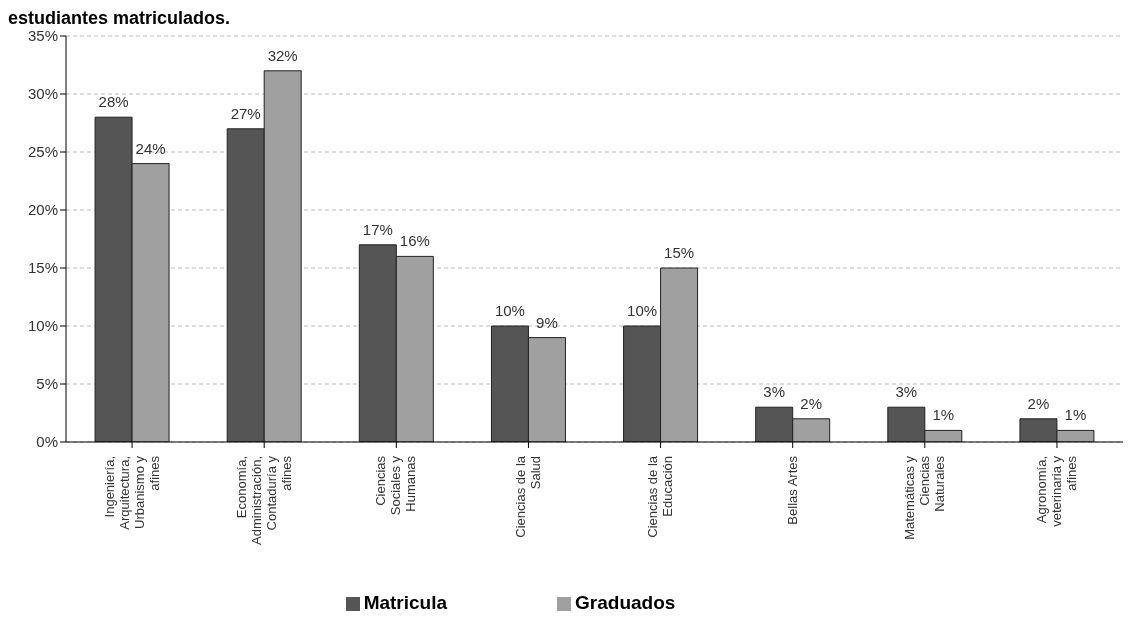 This screenshot has width=1138, height=620. I want to click on data-label: 15%, so click(679, 252).